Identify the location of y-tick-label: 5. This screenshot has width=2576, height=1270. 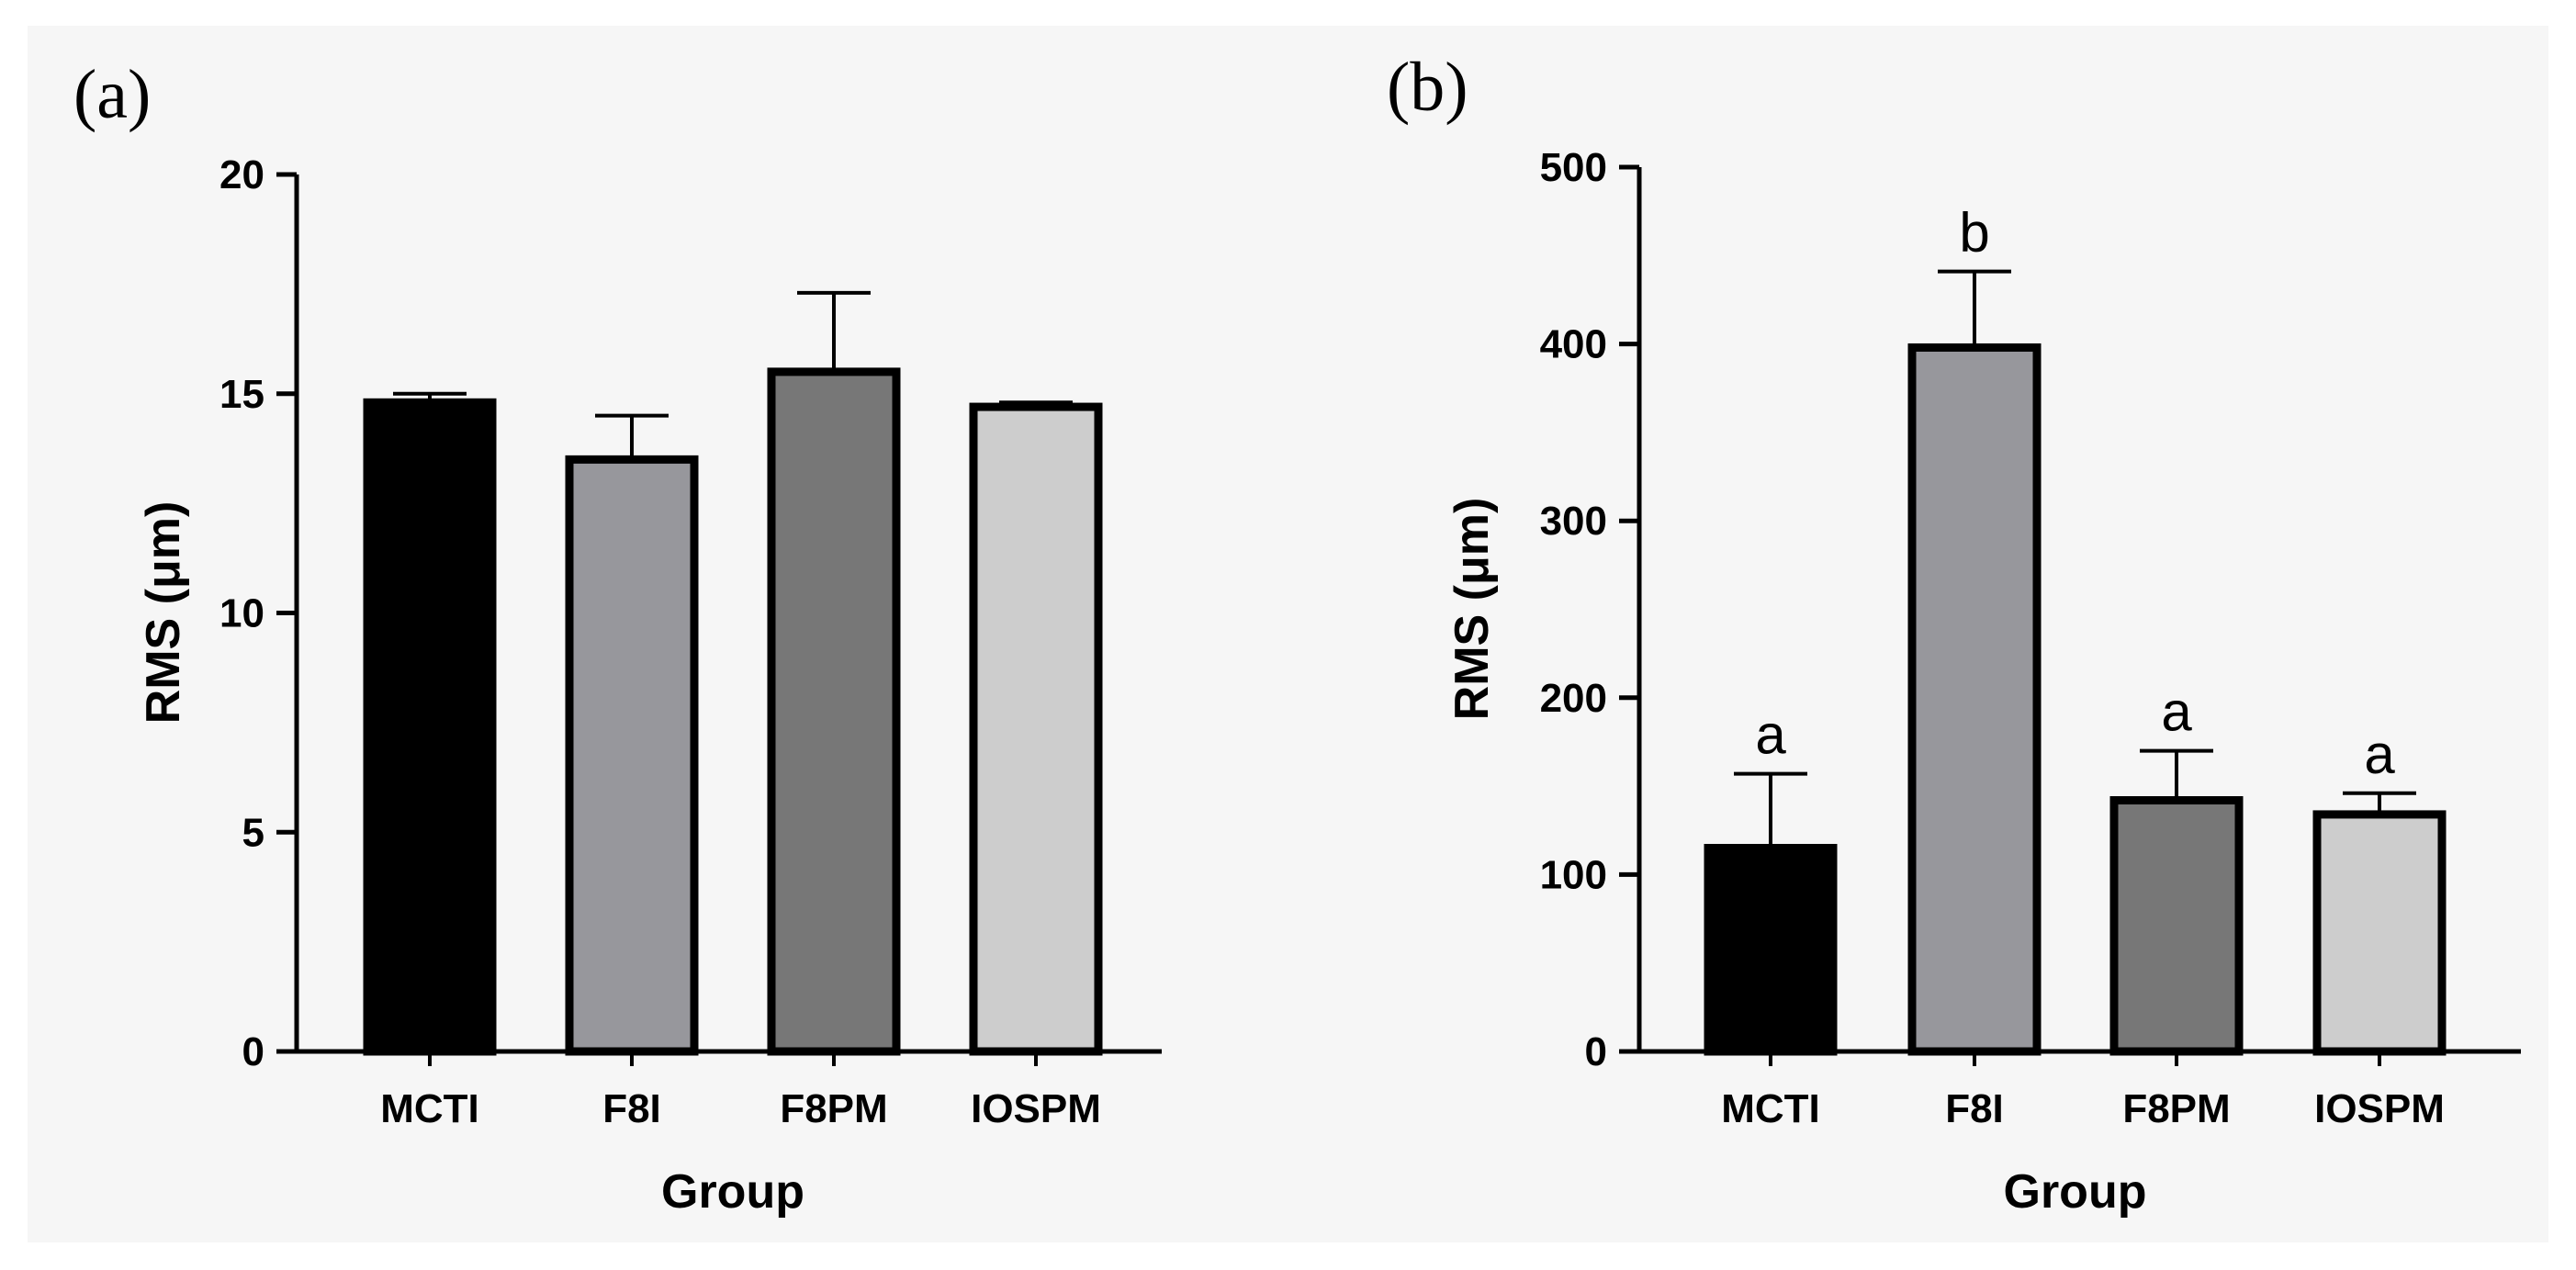
(253, 833).